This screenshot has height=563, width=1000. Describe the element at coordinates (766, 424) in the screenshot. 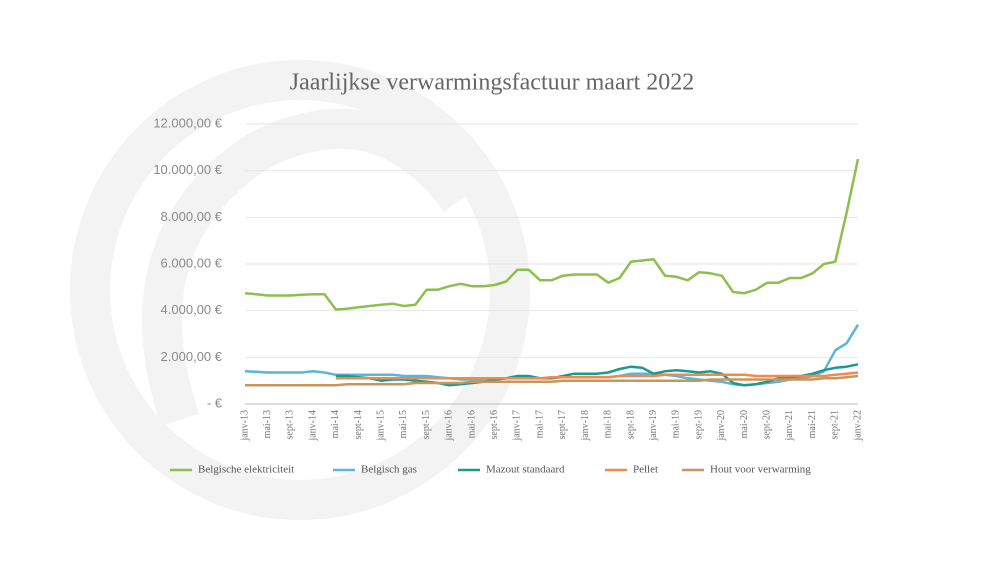

I see `x-tick-label: sept-20` at that location.